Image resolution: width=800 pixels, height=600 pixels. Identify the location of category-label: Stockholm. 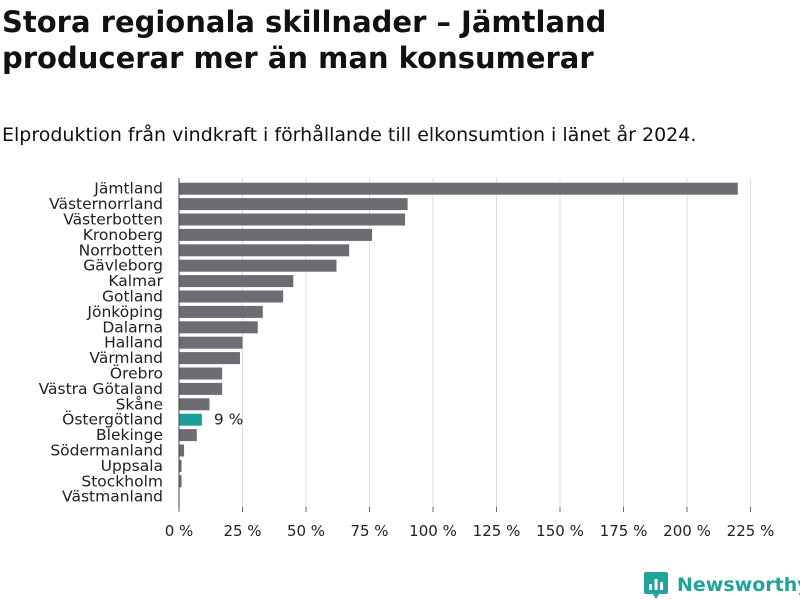
(122, 481).